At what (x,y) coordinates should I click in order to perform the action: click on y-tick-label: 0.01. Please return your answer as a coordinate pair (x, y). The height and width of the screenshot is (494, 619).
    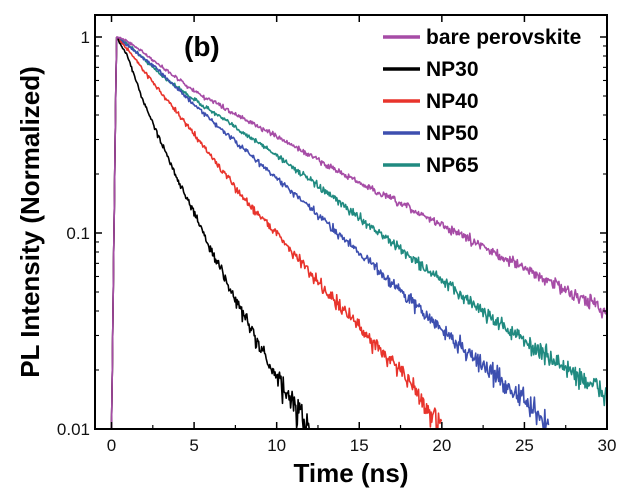
    Looking at the image, I should click on (73, 429).